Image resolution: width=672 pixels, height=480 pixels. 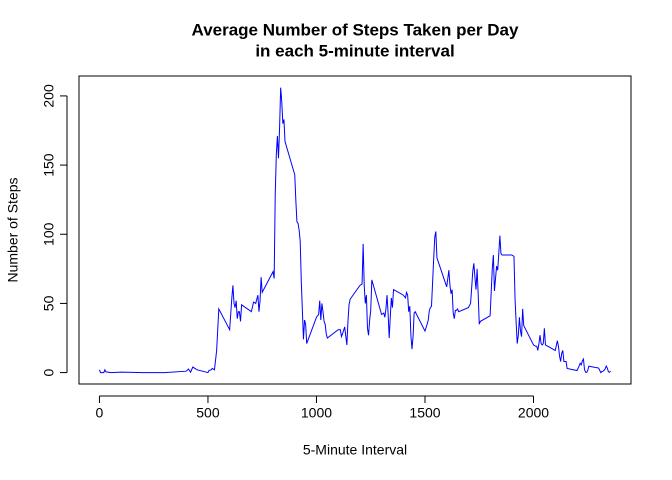 What do you see at coordinates (354, 50) in the screenshot?
I see `chart-title: in each 5-minute interval` at bounding box center [354, 50].